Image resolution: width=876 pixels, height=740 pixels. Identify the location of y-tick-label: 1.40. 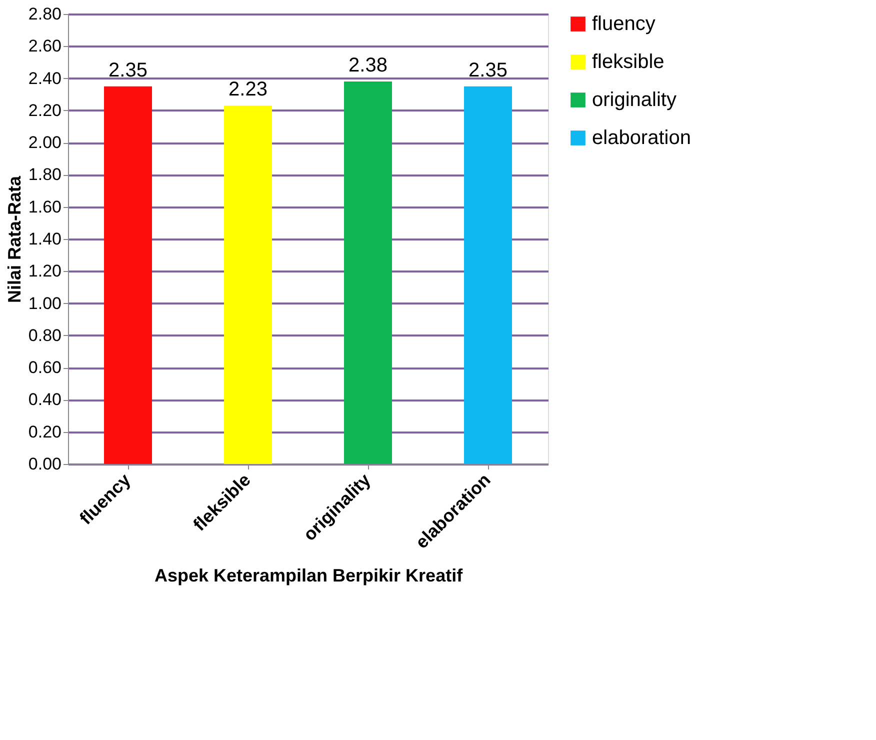
(45, 239).